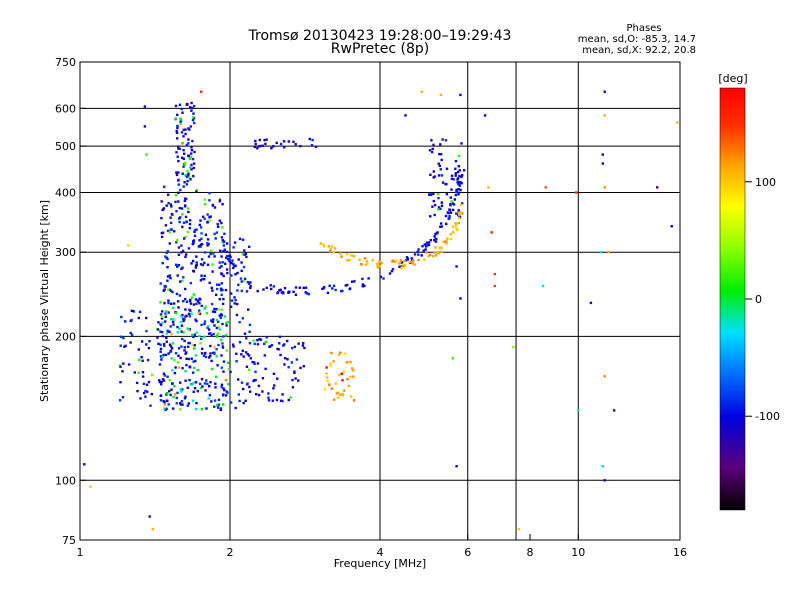 The image size is (800, 600). Describe the element at coordinates (732, 299) in the screenshot. I see `colorbar` at that location.